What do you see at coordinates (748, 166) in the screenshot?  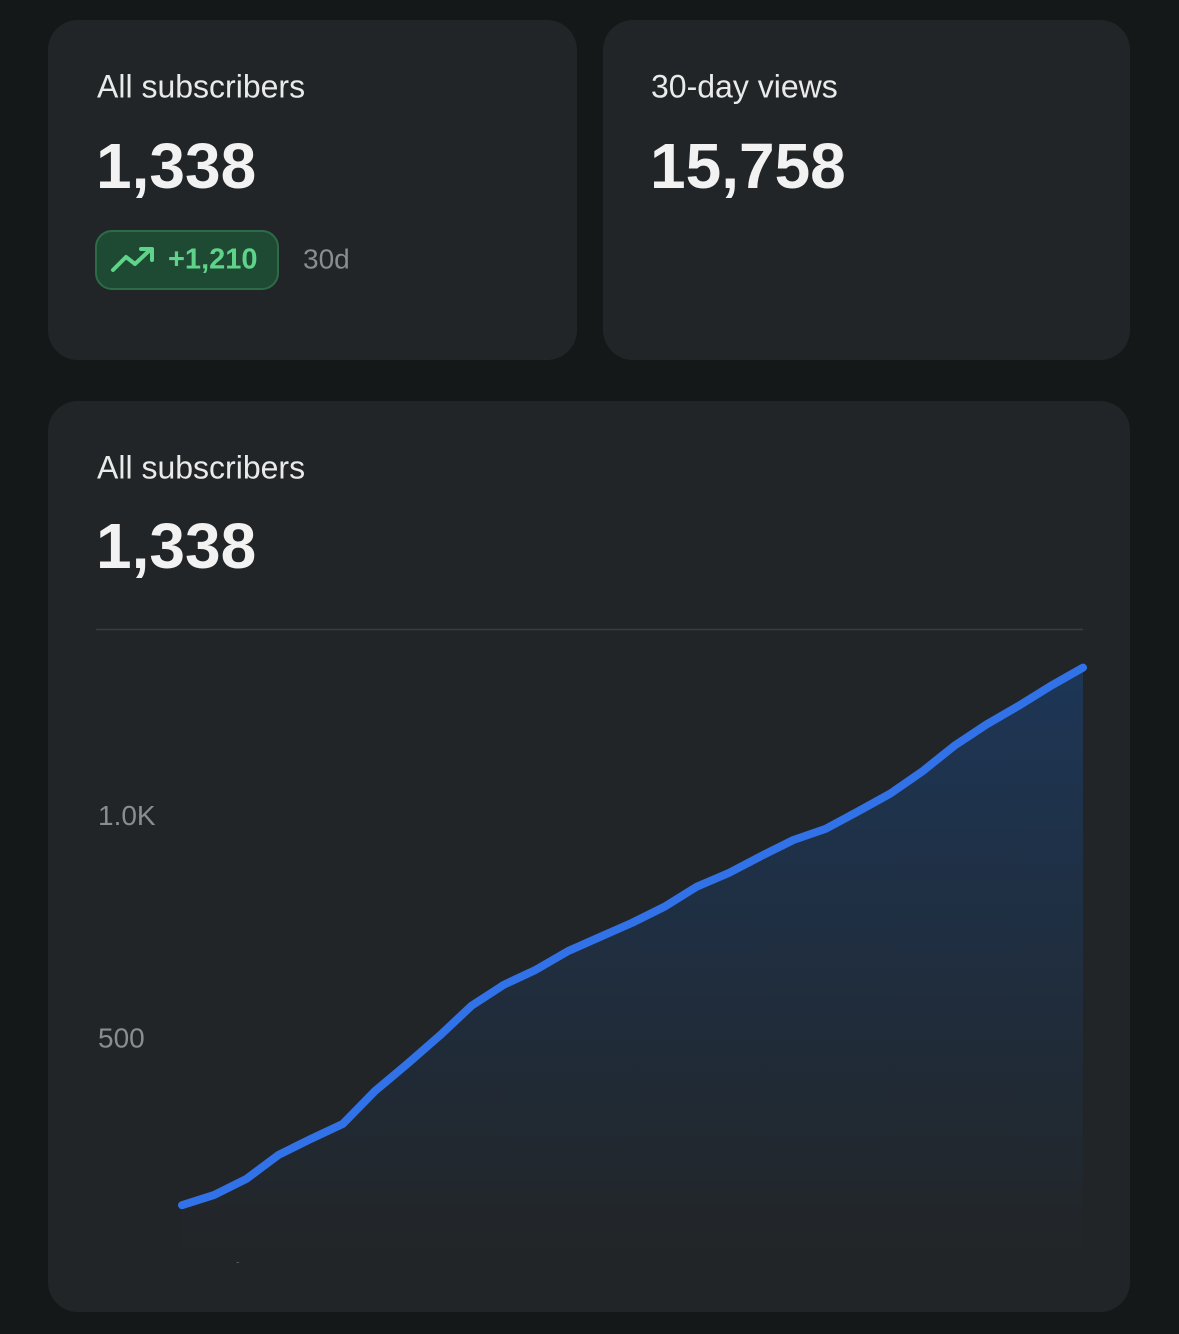 I see `card-value: 15,758` at bounding box center [748, 166].